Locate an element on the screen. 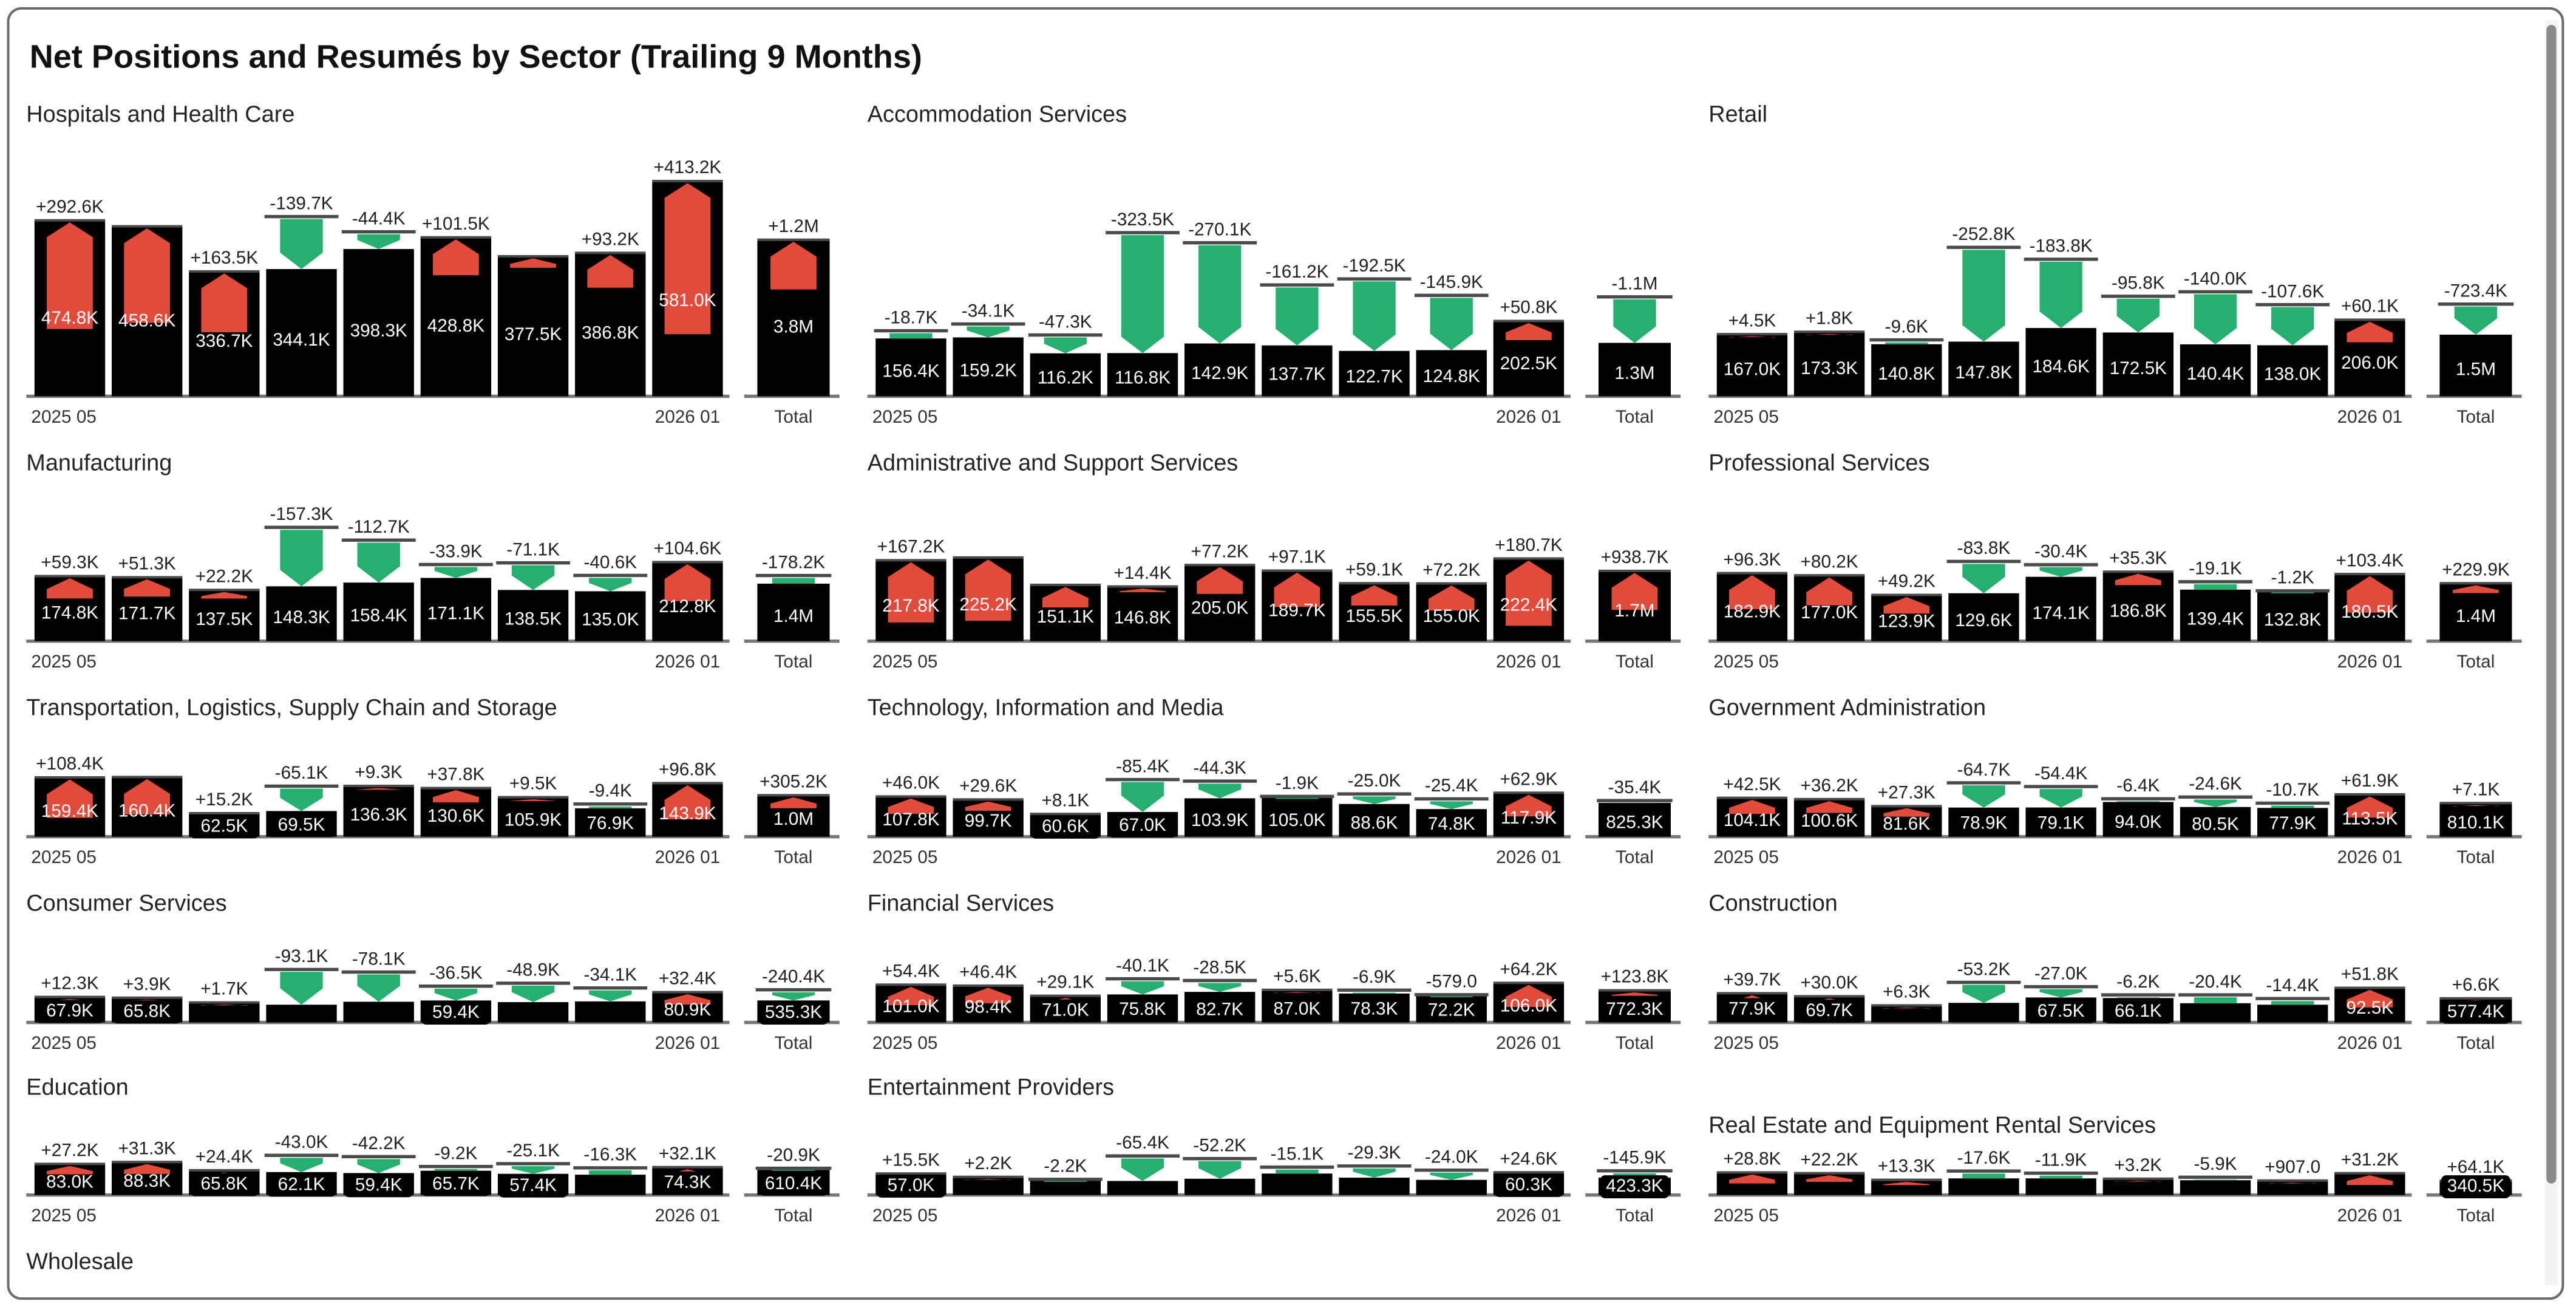 This screenshot has width=2576, height=1307. month-bar: -9.4K 76.9K is located at coordinates (610, 809).